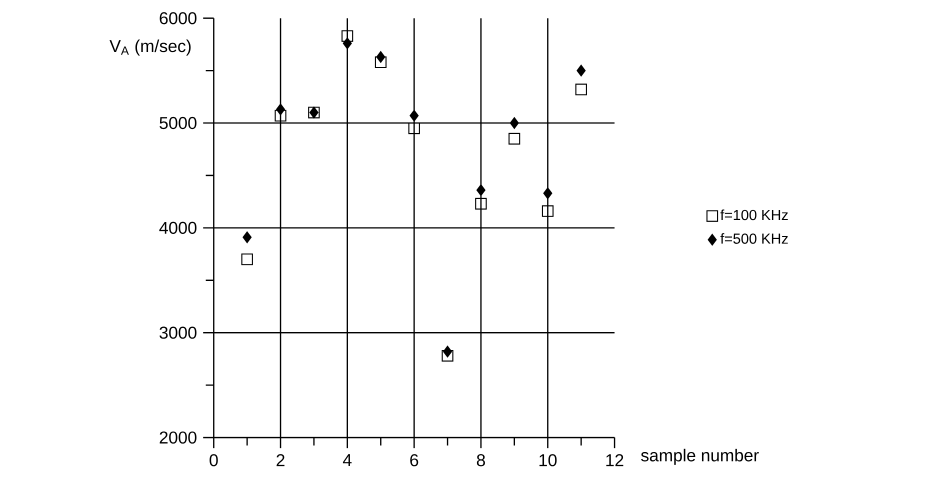 Image resolution: width=937 pixels, height=493 pixels. I want to click on x-tick-label: 4, so click(347, 460).